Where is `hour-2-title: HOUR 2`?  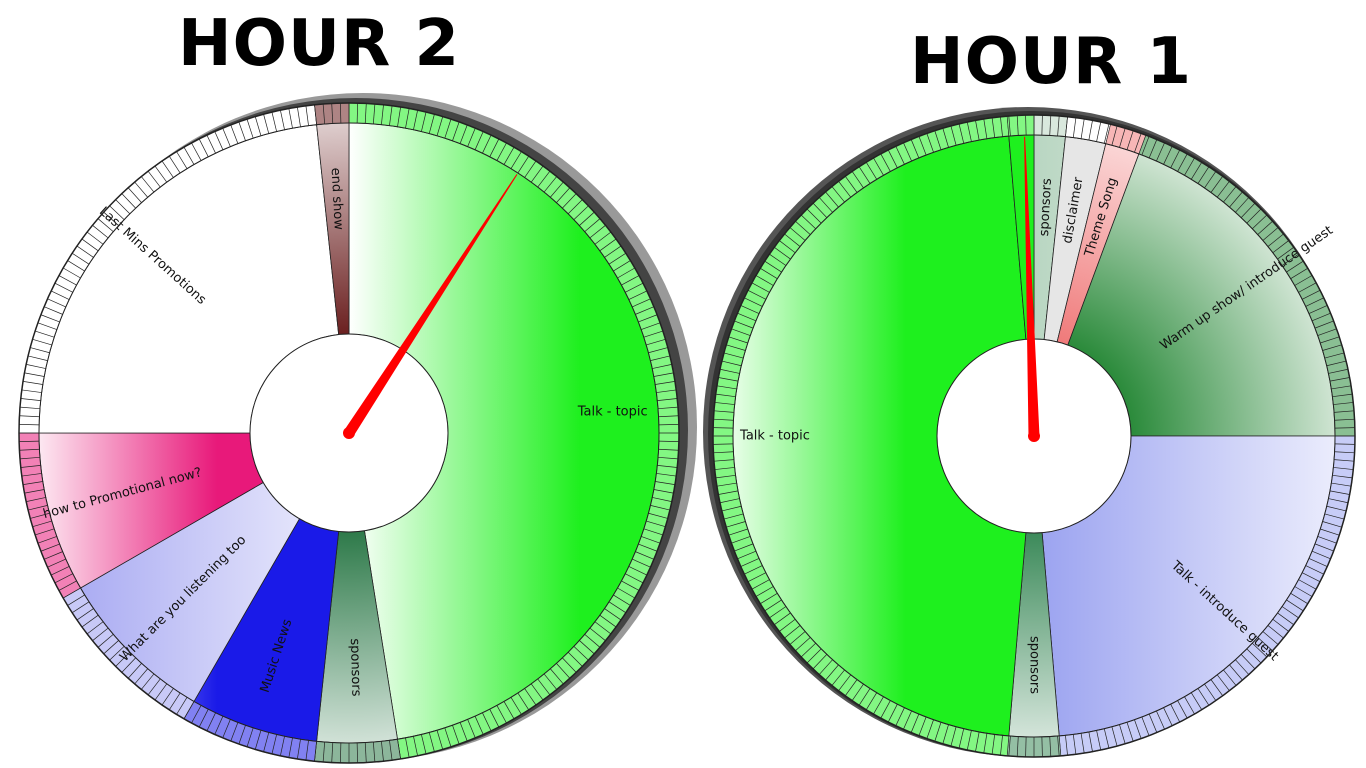 hour-2-title: HOUR 2 is located at coordinates (319, 44).